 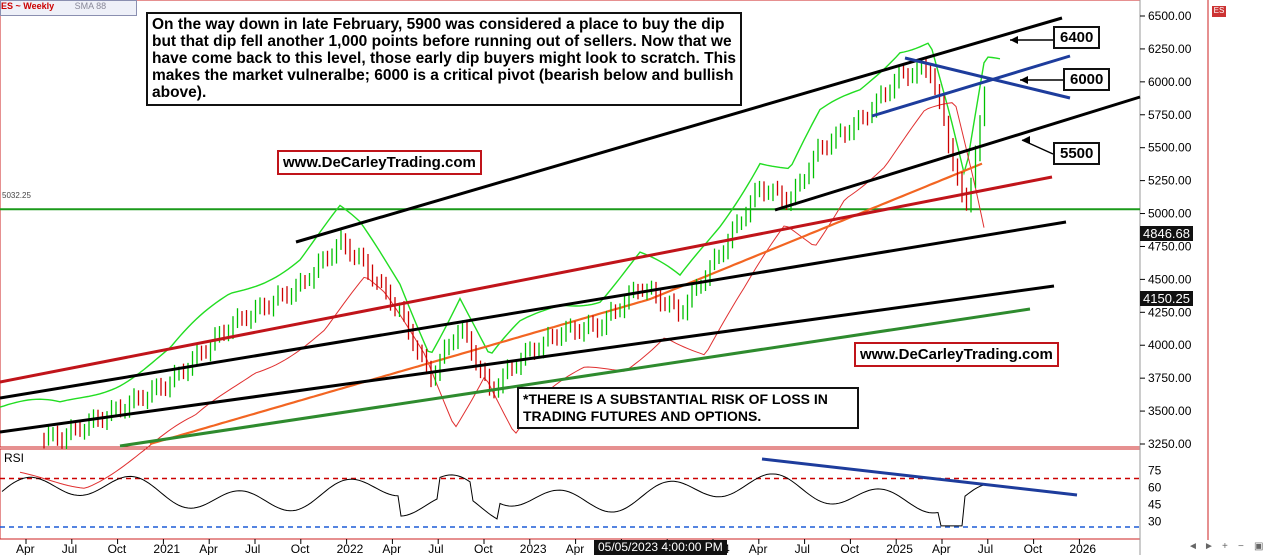 I want to click on price-tick-label: 5750.00, so click(x=1170, y=115).